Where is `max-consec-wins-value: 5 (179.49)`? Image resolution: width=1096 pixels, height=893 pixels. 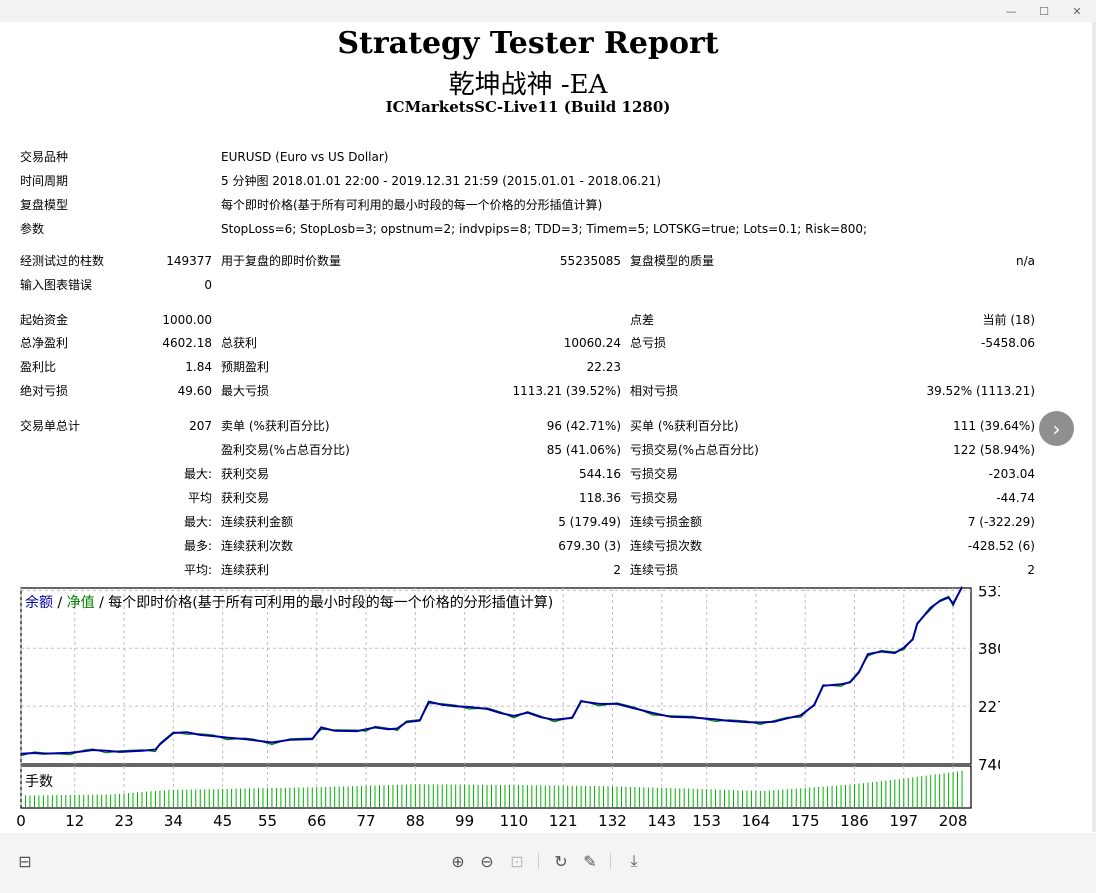 max-consec-wins-value: 5 (179.49) is located at coordinates (589, 522).